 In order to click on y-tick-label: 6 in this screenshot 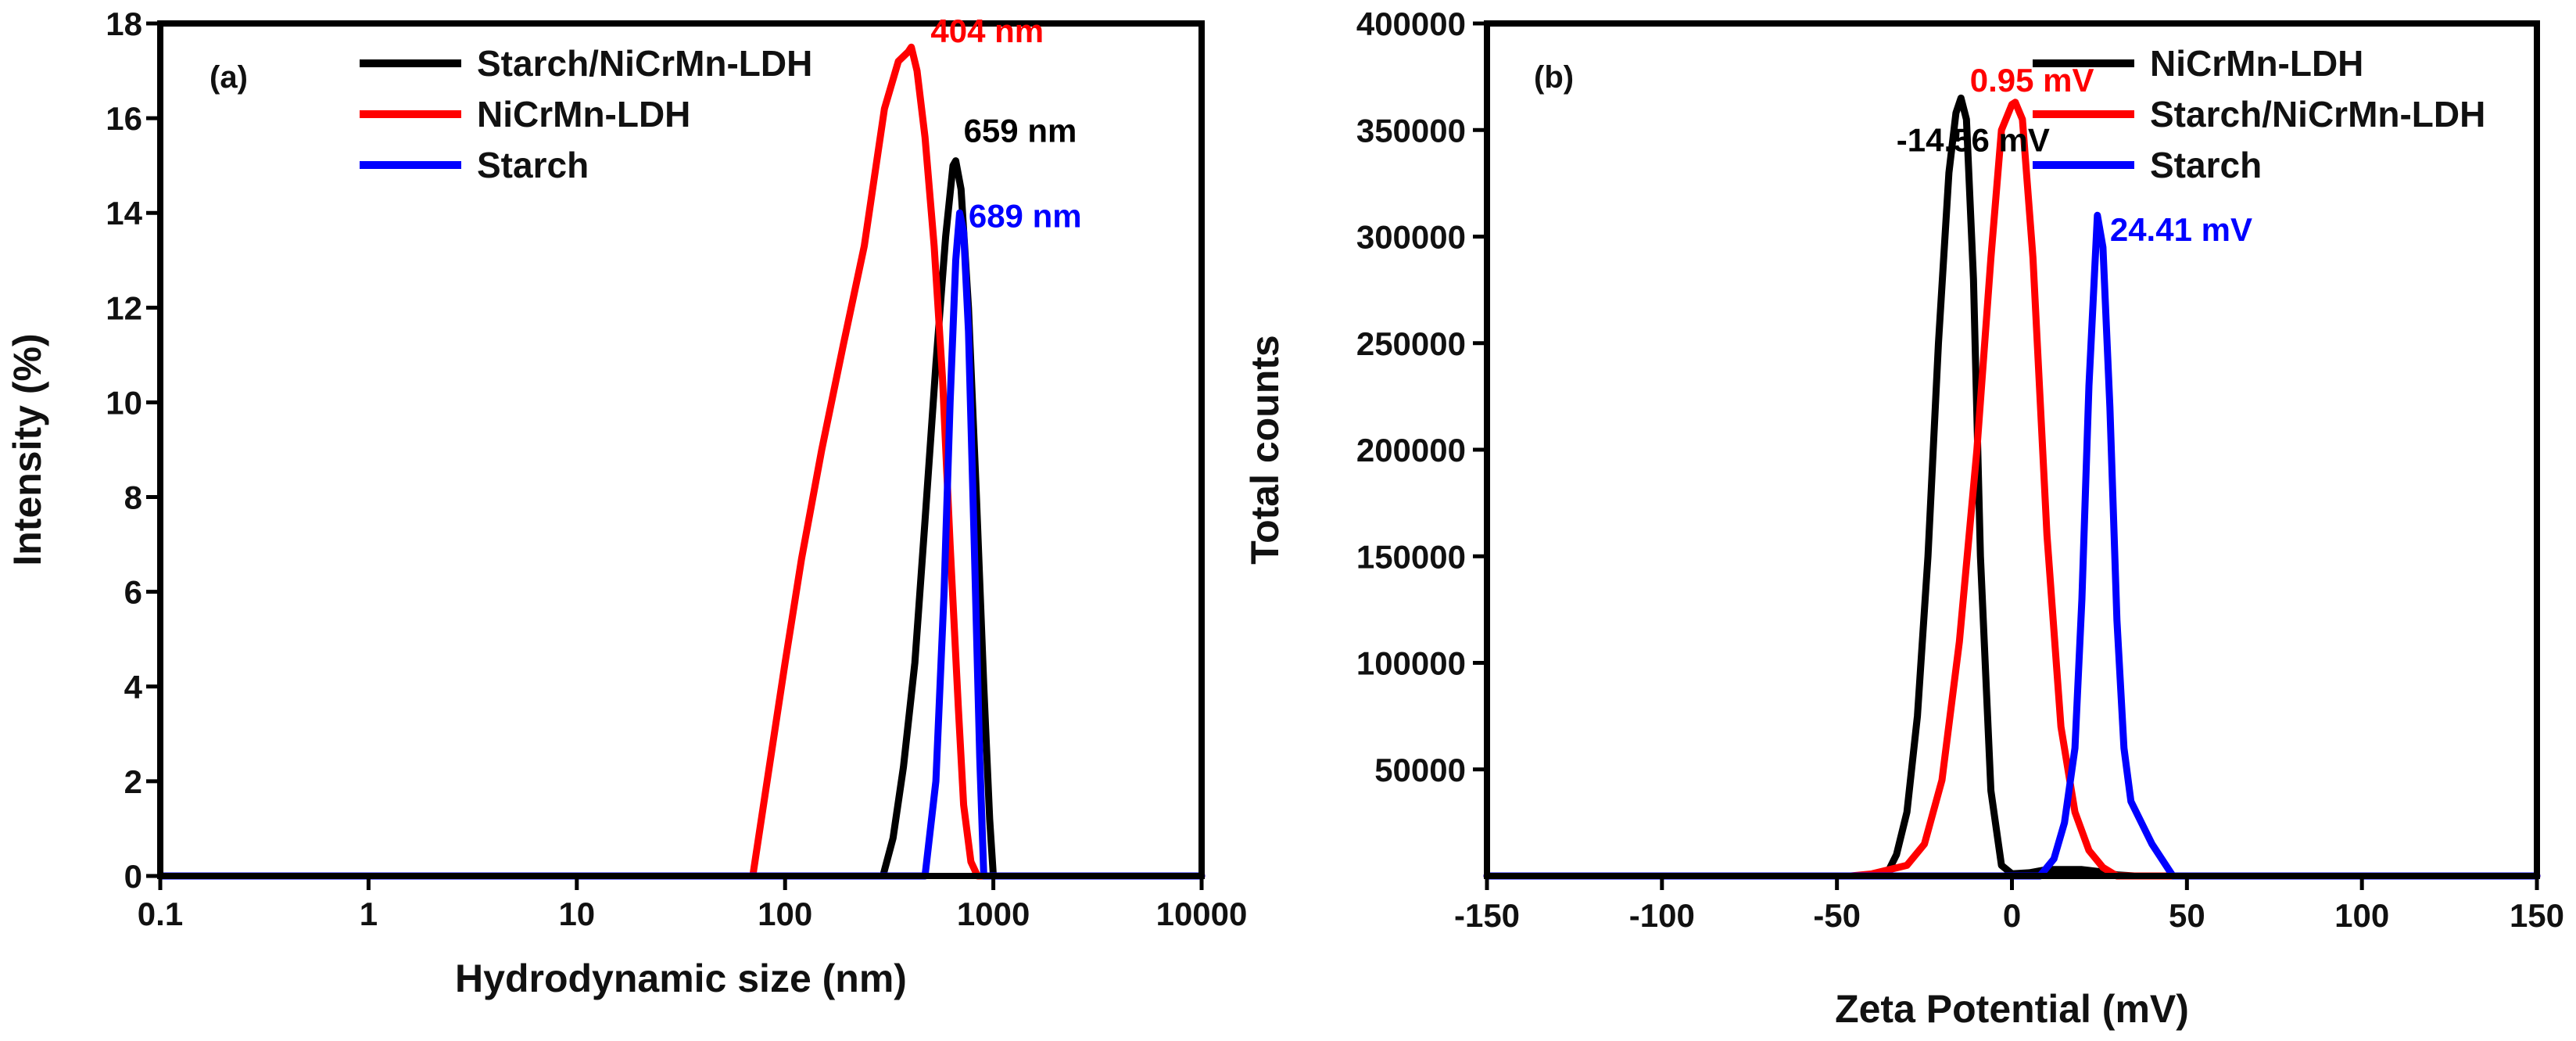, I will do `click(133, 592)`.